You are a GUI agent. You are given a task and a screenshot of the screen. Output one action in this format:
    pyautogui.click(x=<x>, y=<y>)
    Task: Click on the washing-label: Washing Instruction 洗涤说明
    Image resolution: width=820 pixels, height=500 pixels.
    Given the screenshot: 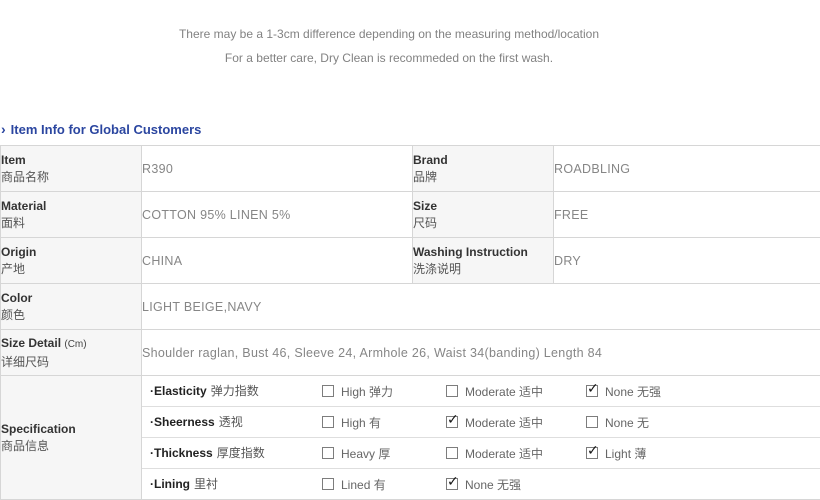 What is the action you would take?
    pyautogui.click(x=483, y=260)
    